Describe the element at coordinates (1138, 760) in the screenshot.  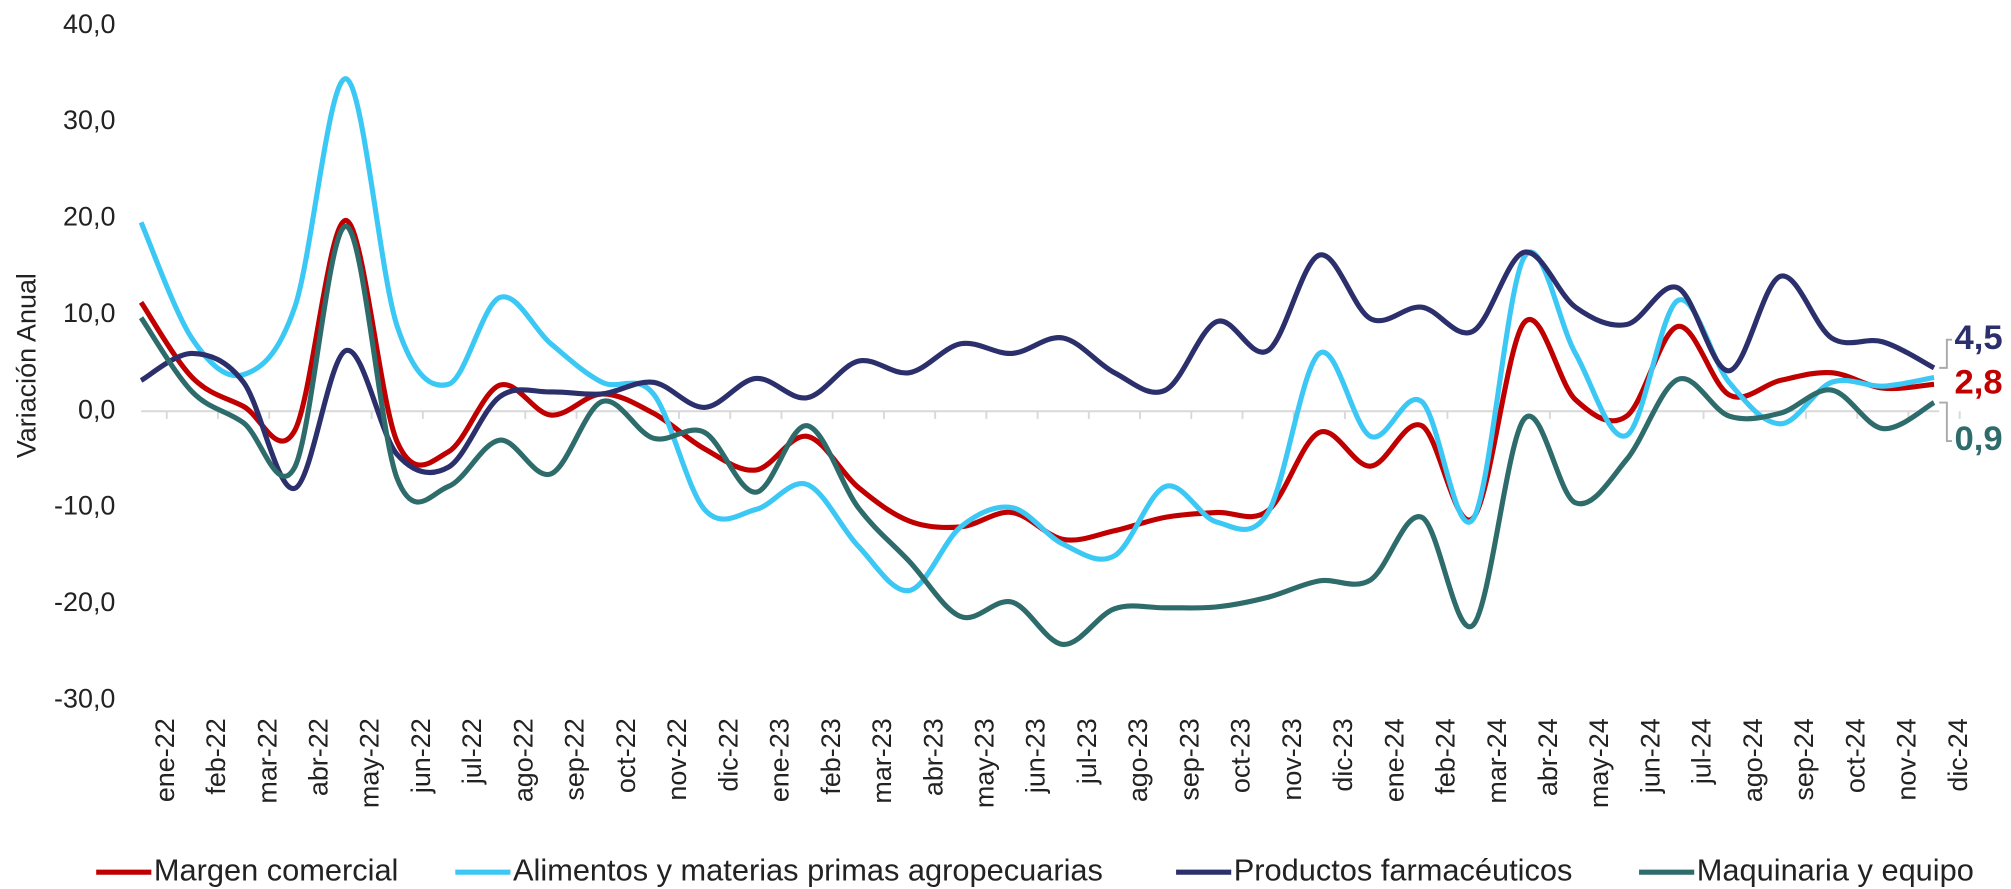
I see `x-tick-label: ago-23` at that location.